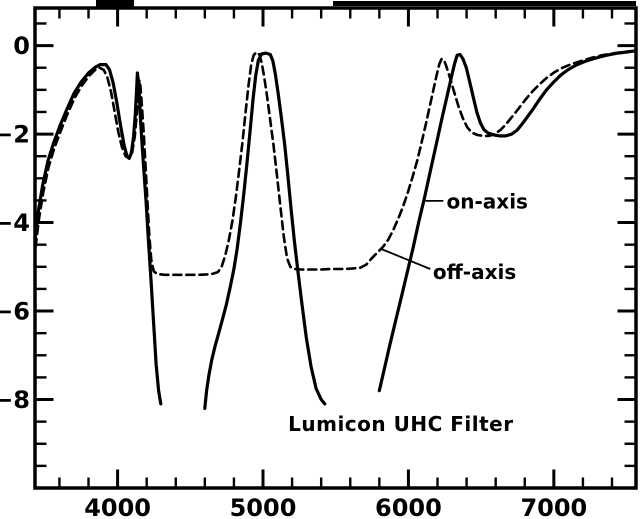  I want to click on x-tick-label: 6000, so click(408, 506).